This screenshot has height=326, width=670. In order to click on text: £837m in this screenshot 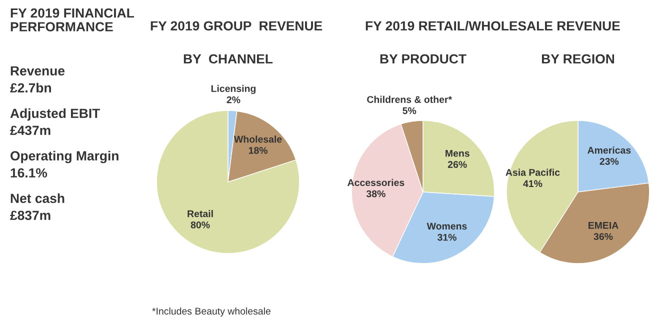, I will do `click(30, 215)`.